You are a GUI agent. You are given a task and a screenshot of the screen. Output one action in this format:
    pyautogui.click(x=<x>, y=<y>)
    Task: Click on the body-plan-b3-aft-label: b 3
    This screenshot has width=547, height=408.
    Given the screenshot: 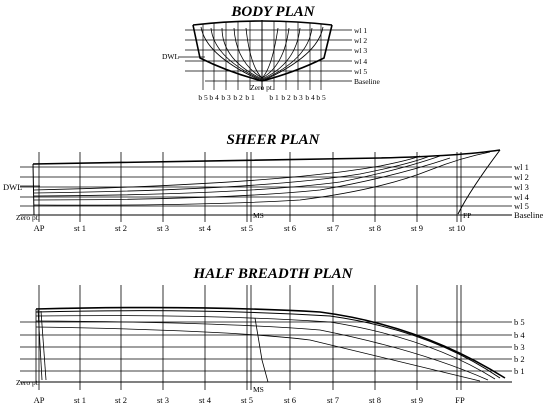 What is the action you would take?
    pyautogui.click(x=226, y=97)
    